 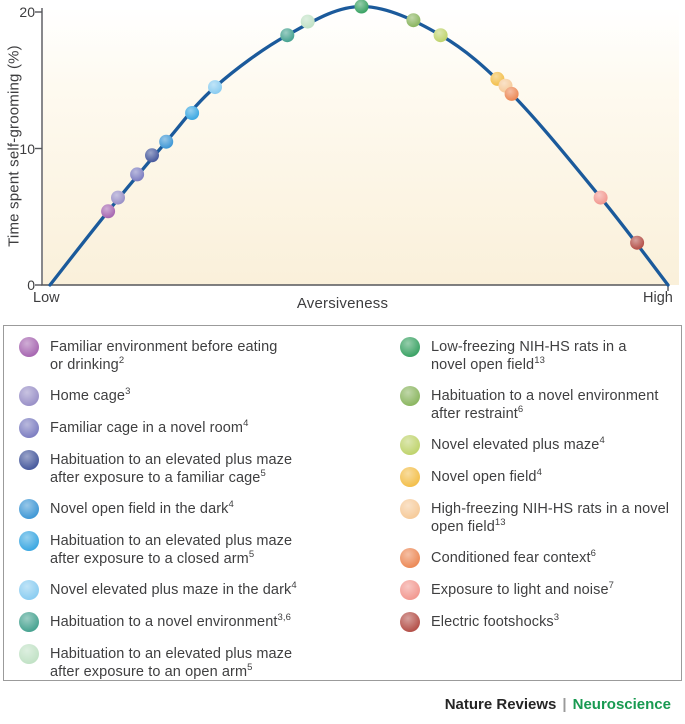 I want to click on legend-label: Electric footshocks3, so click(x=495, y=621).